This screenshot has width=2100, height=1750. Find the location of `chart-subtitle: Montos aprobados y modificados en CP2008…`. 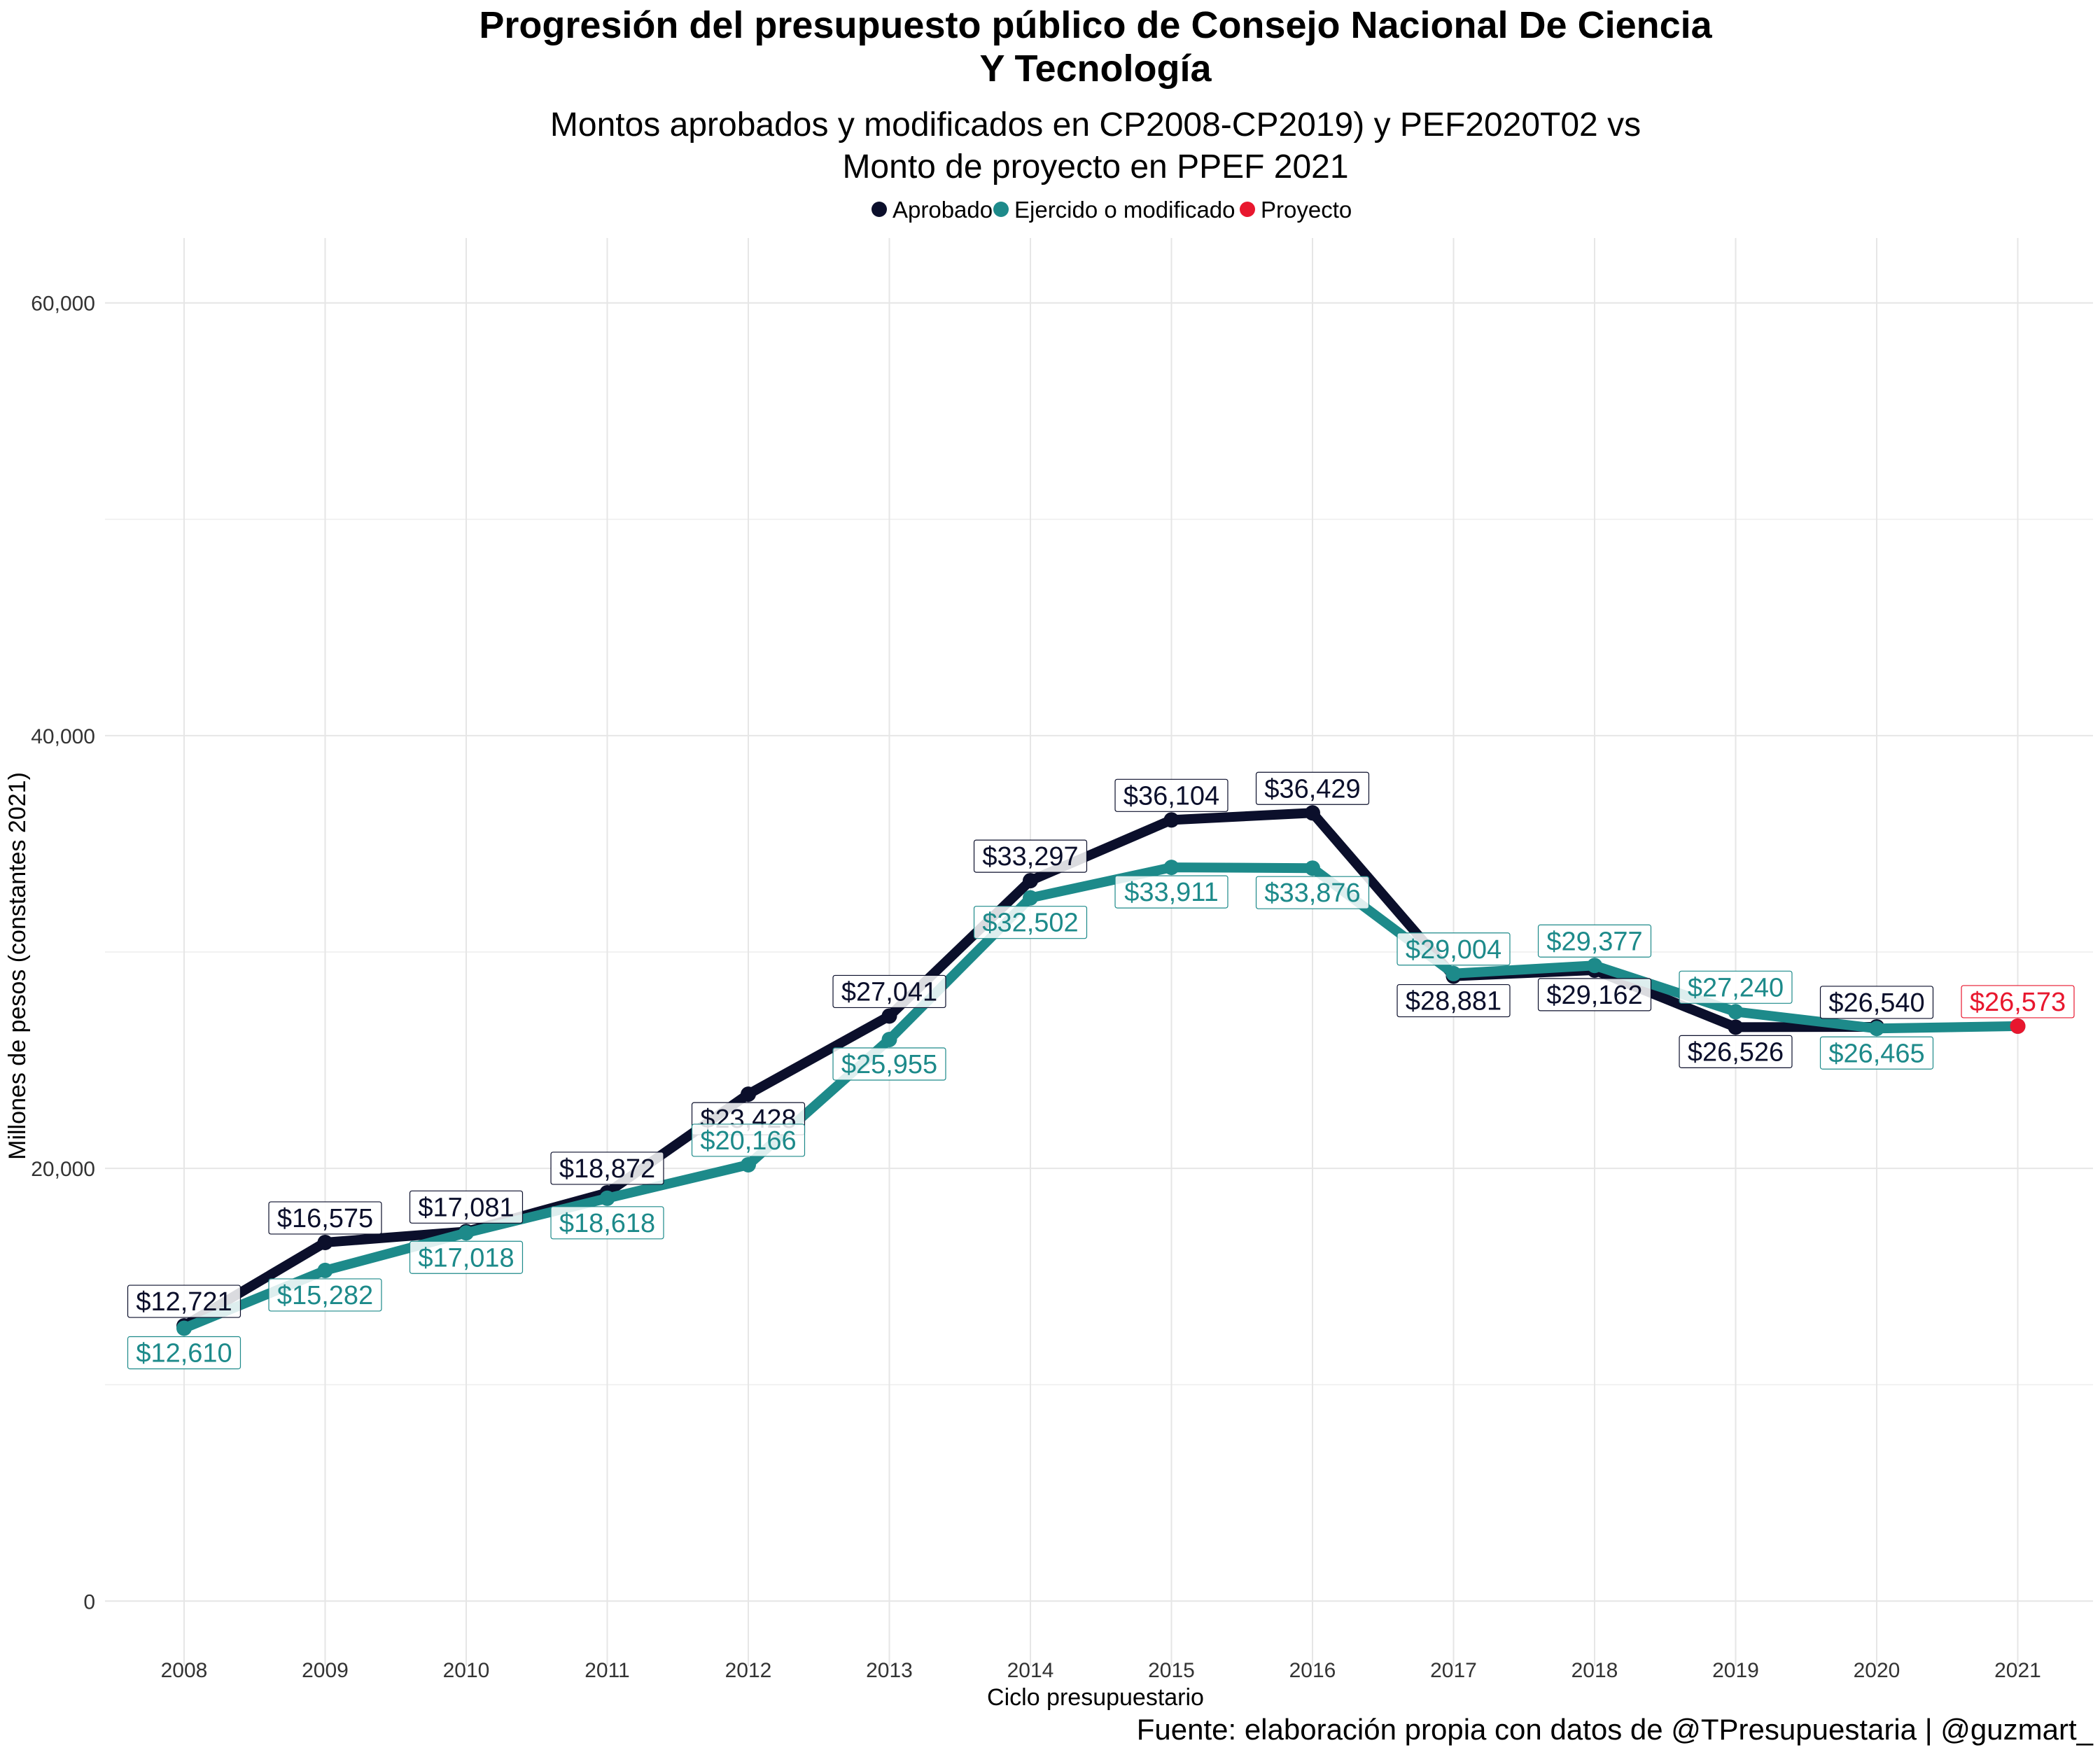

chart-subtitle: Montos aprobados y modificados en CP2008… is located at coordinates (1095, 125).